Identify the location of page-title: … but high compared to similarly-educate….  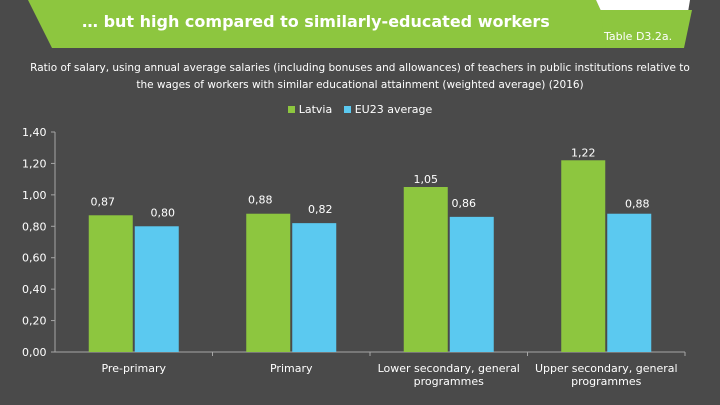
(316, 21).